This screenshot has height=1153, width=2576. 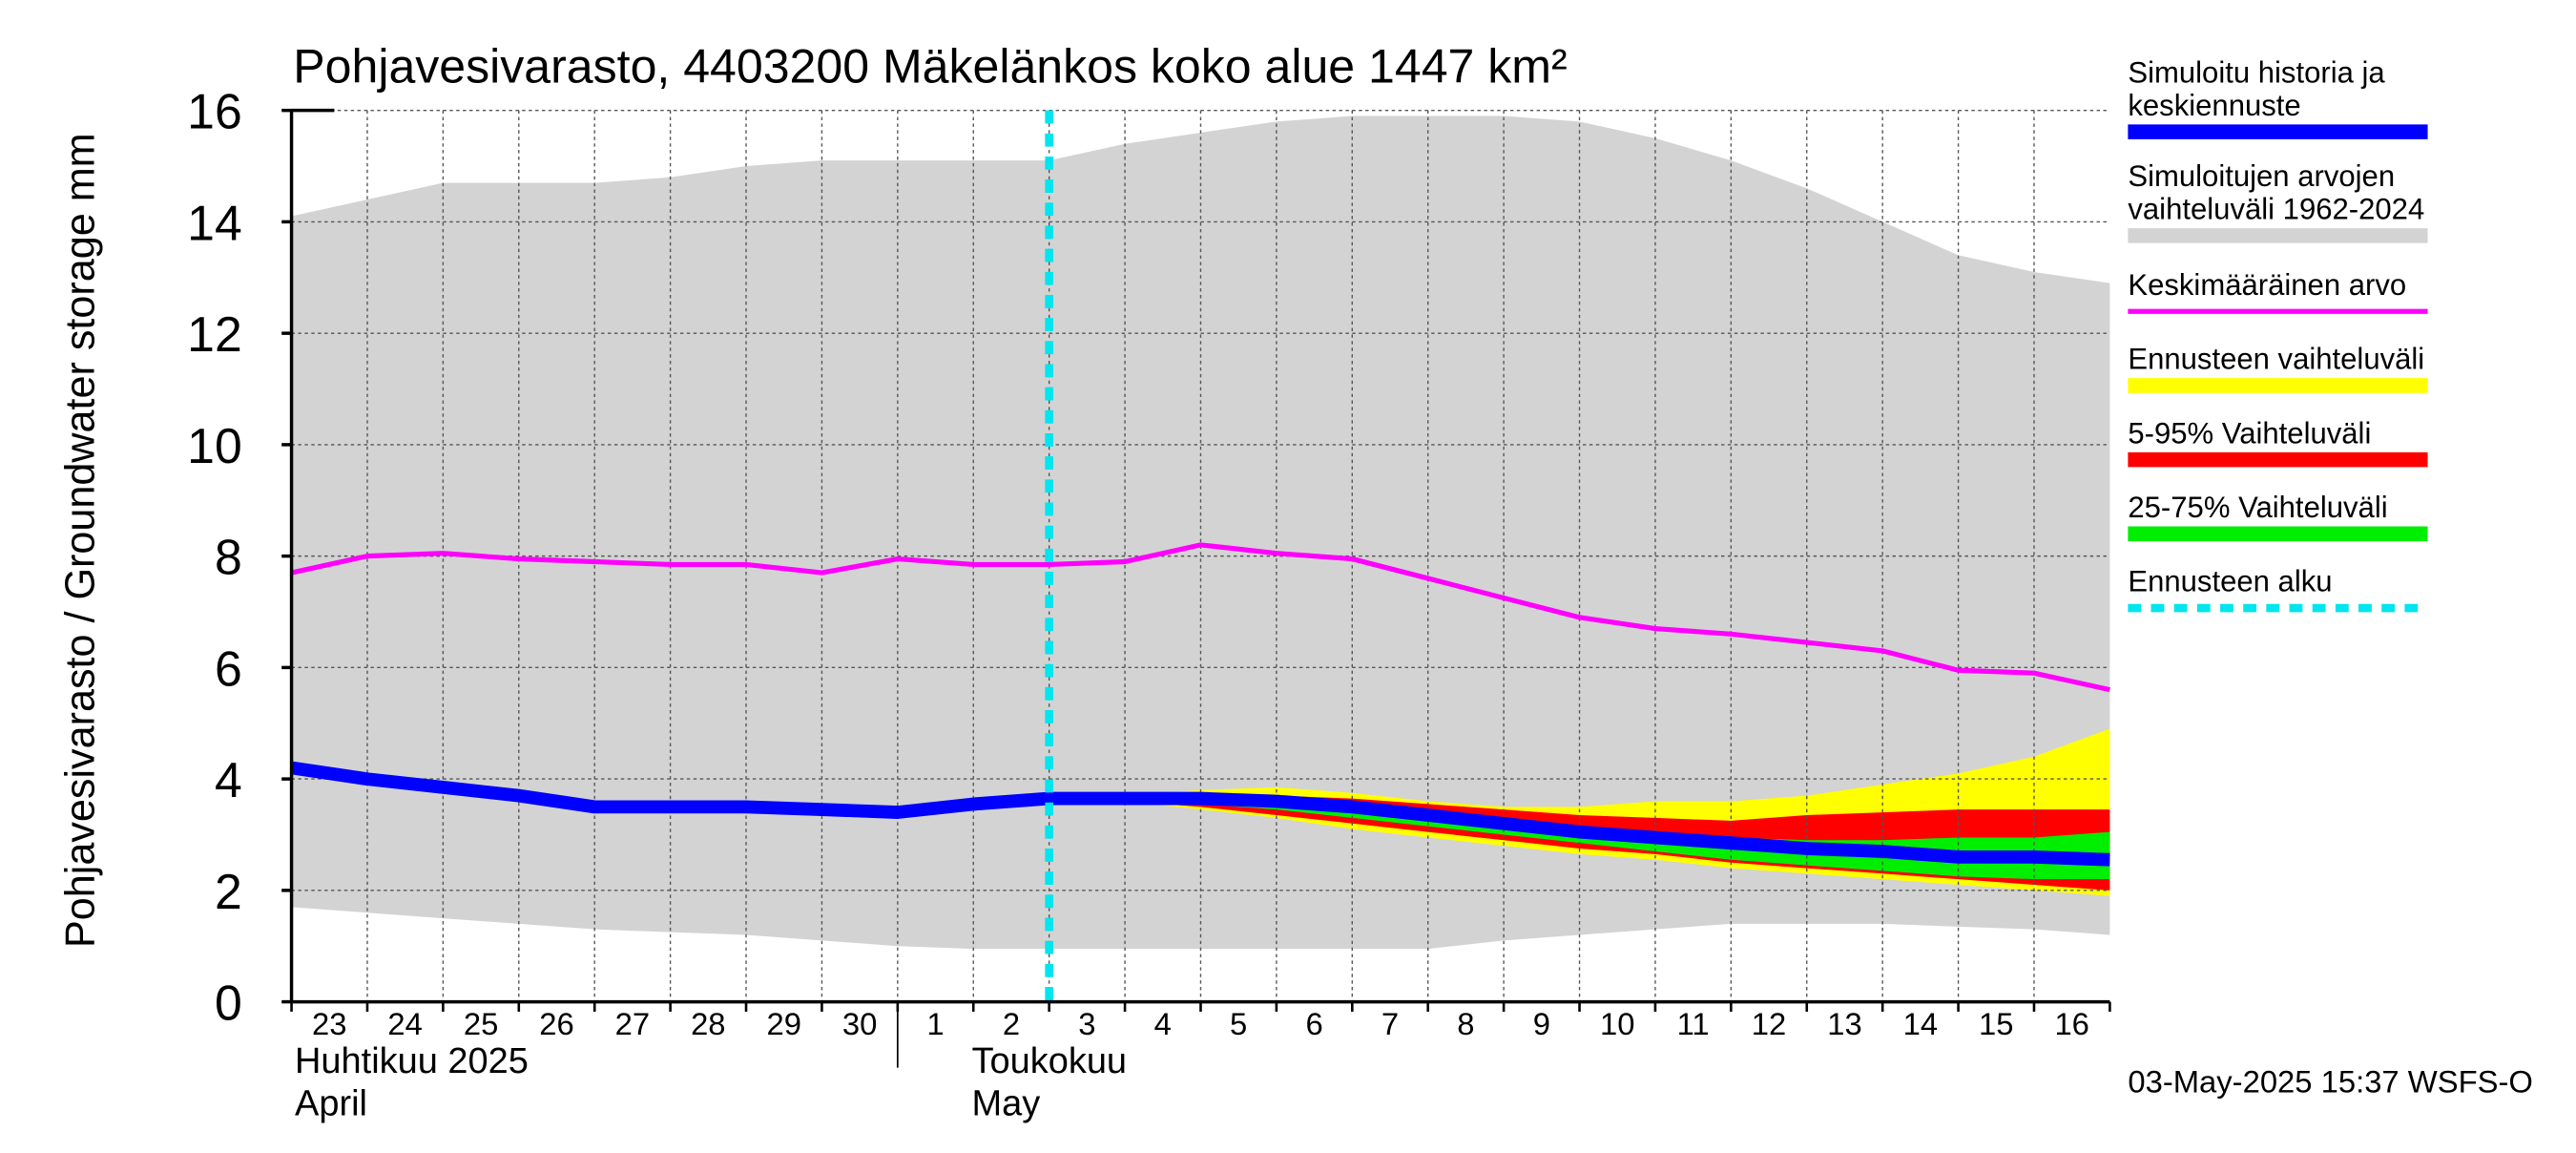 What do you see at coordinates (2267, 285) in the screenshot?
I see `legend-label: Keskimääräinen arvo` at bounding box center [2267, 285].